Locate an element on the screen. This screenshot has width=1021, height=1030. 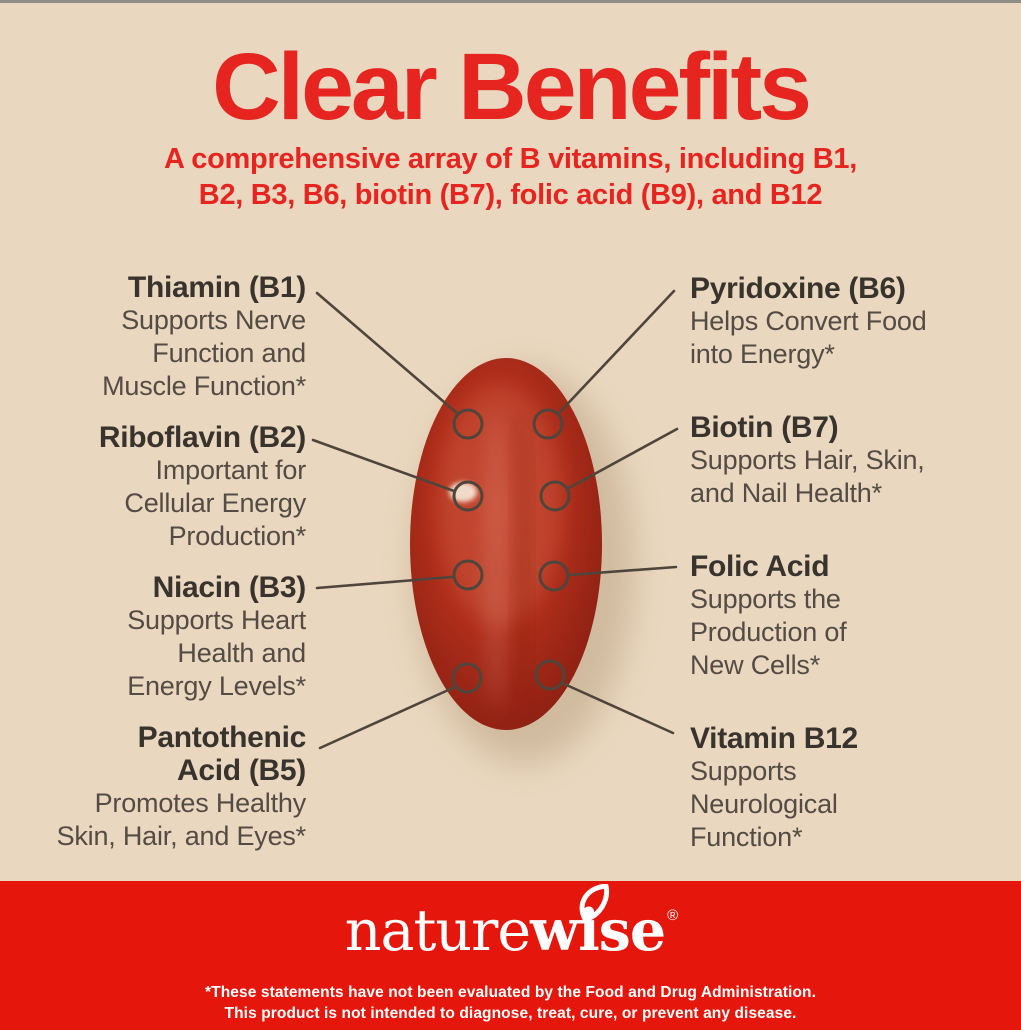
capsule-seam is located at coordinates (522, 560).